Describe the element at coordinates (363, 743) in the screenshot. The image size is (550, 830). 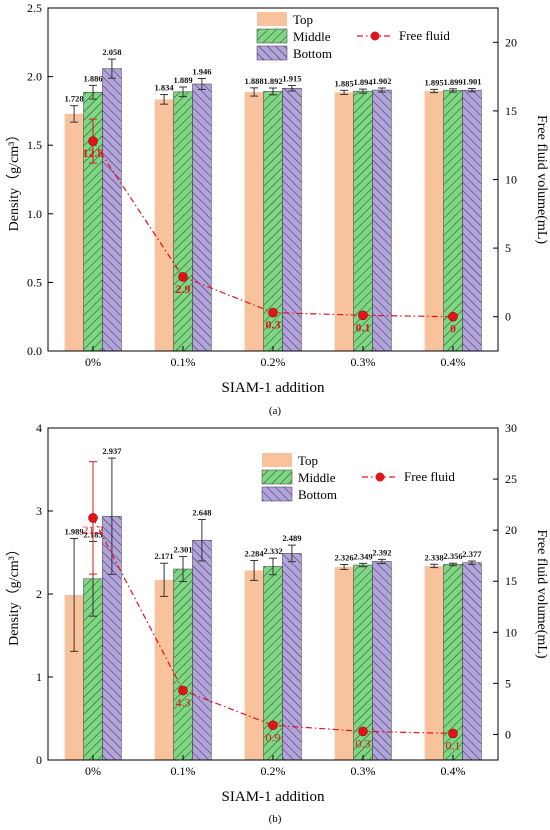
I see `free-fluid-label: 0.3` at that location.